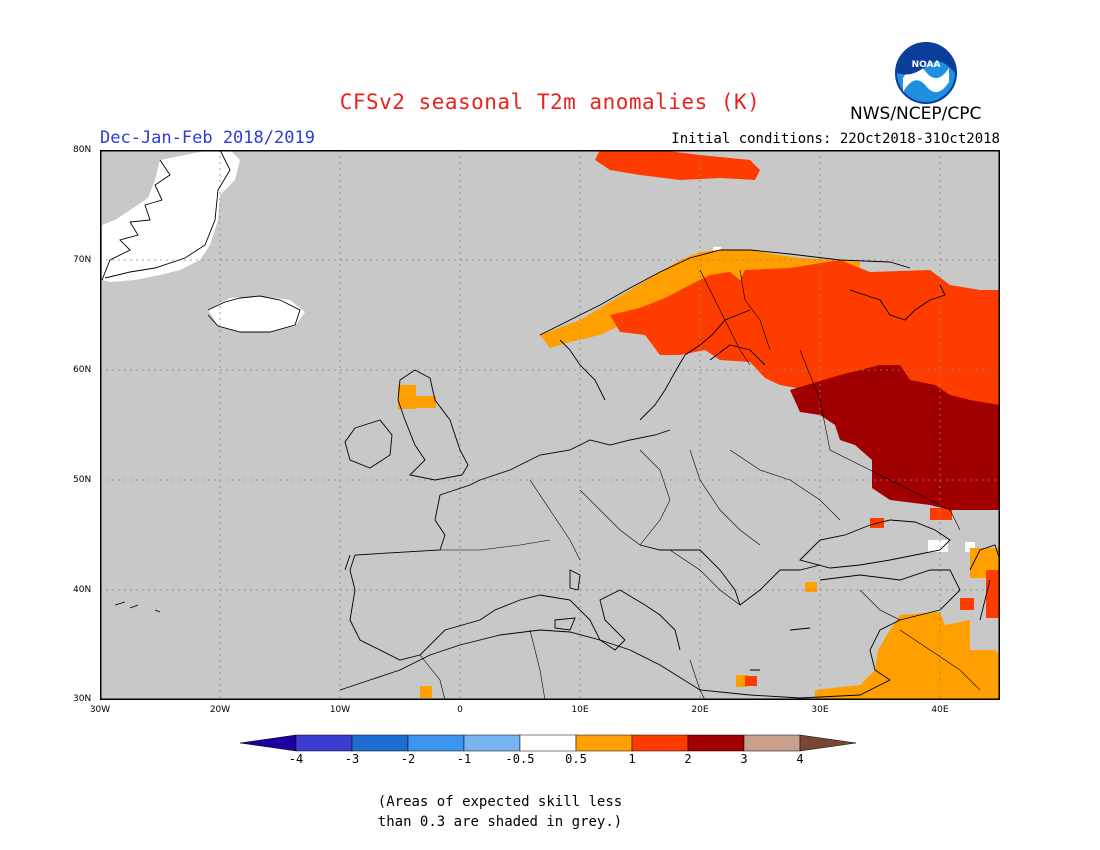 The width and height of the screenshot is (1100, 850). Describe the element at coordinates (500, 822) in the screenshot. I see `footnote-line-2: than 0.3 are shaded in grey.)` at that location.